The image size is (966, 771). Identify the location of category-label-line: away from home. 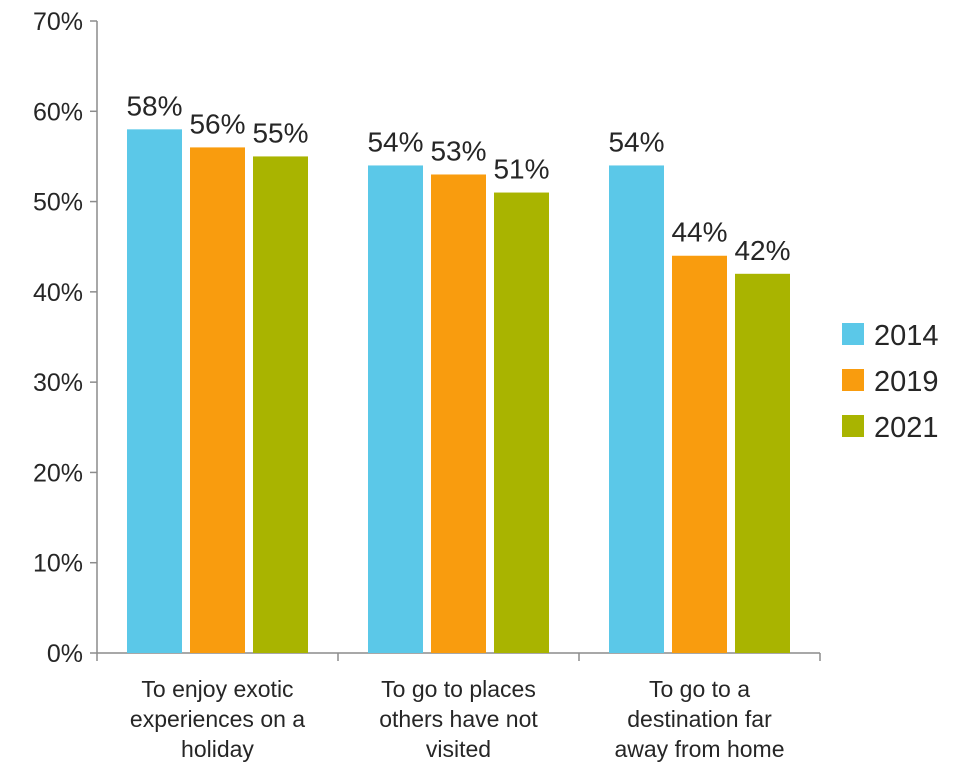
(699, 749).